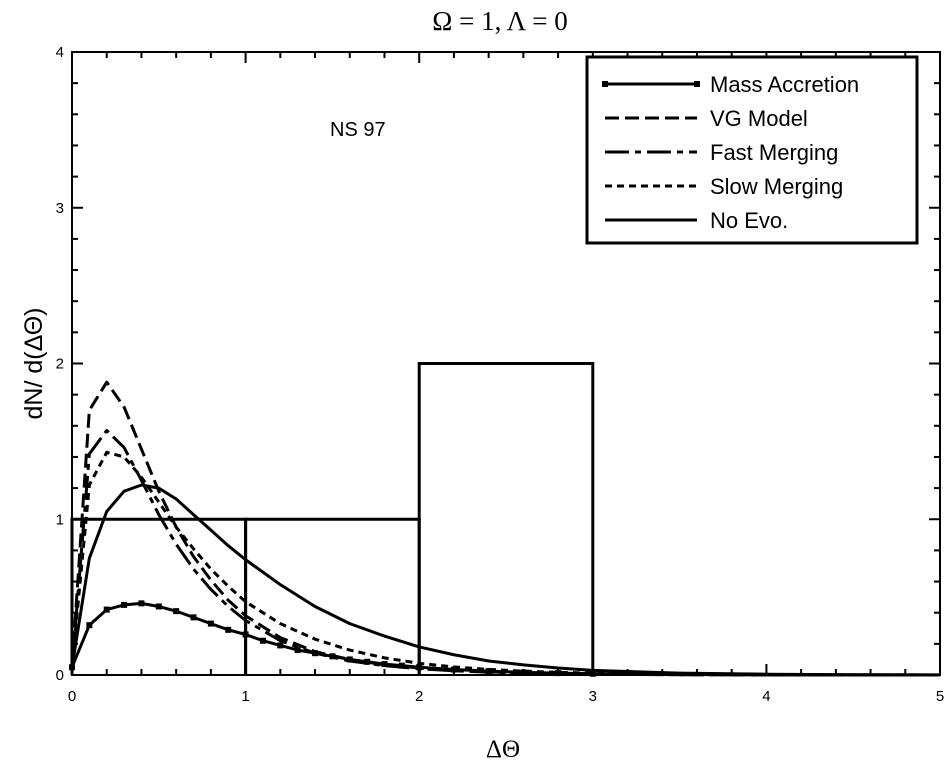 The image size is (946, 770). Describe the element at coordinates (940, 696) in the screenshot. I see `x-tick-label: 5` at that location.